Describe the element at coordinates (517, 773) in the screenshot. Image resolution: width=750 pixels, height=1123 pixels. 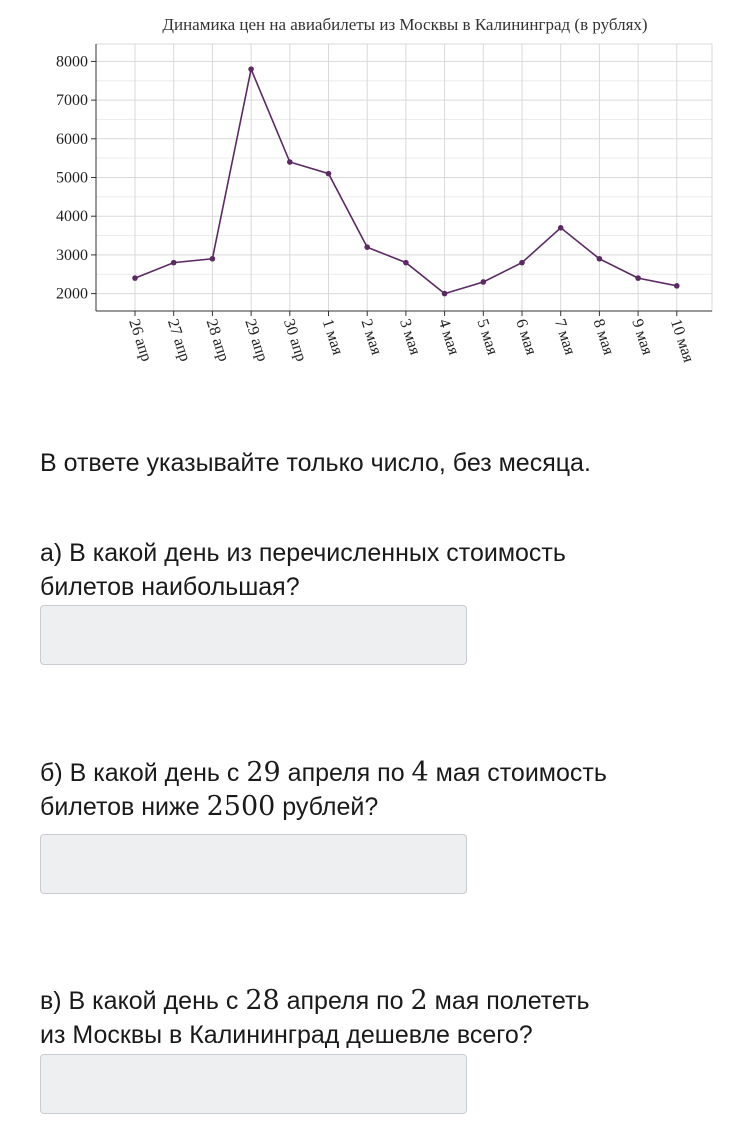
I see `question-b-text-3: мая стоимость` at that location.